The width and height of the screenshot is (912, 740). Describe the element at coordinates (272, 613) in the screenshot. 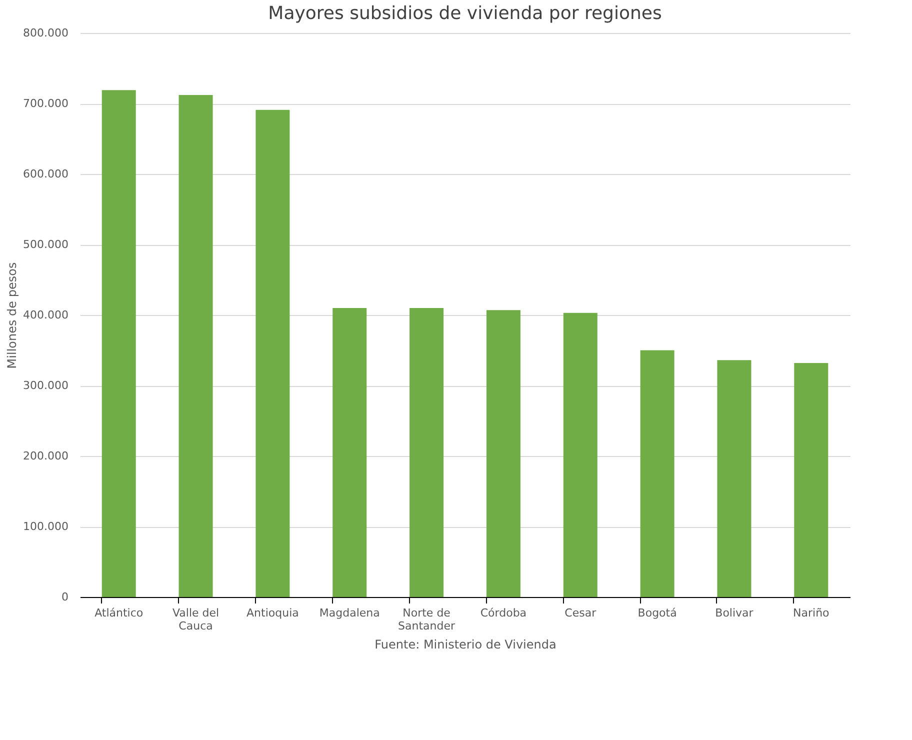

I see `x-tick-label: Antioquia` at that location.